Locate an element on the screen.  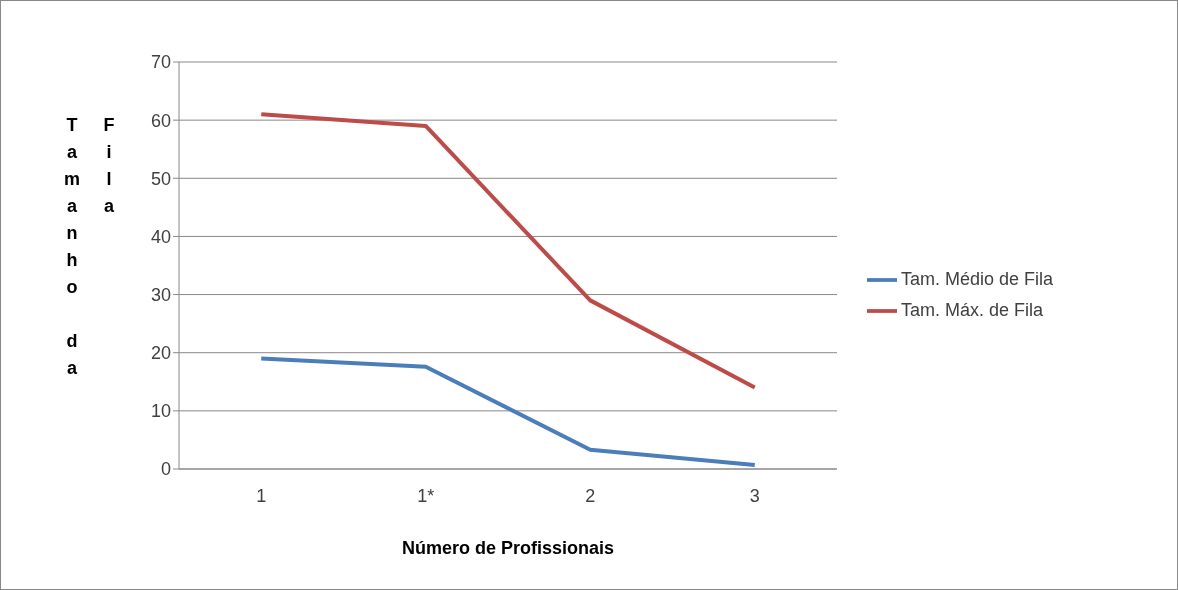
x-tick-label: 3 is located at coordinates (754, 495).